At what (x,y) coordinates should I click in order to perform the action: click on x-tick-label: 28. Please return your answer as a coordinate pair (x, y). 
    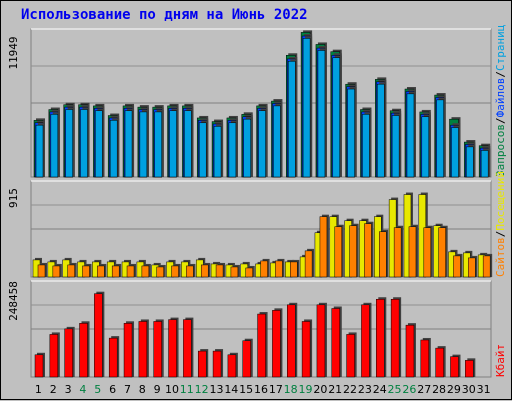
    Looking at the image, I should click on (439, 389).